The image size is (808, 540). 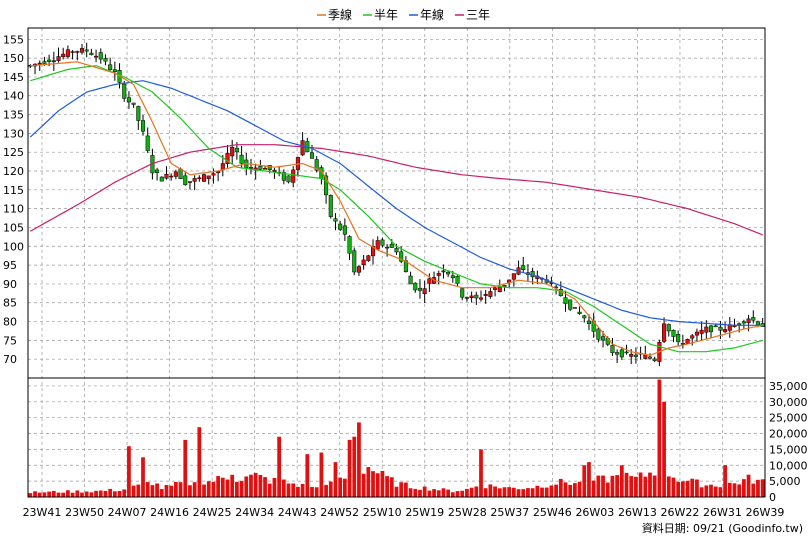 What do you see at coordinates (10, 322) in the screenshot?
I see `price-tick-label: 80` at bounding box center [10, 322].